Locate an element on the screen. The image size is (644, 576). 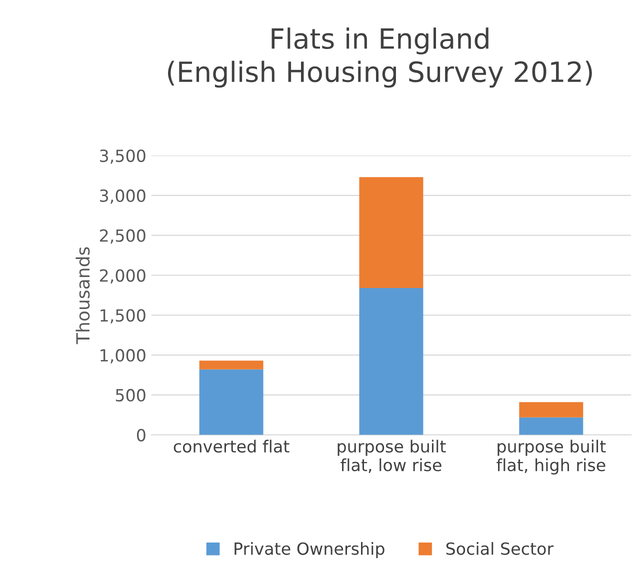
y-tick-label: 2,000 is located at coordinates (123, 276).